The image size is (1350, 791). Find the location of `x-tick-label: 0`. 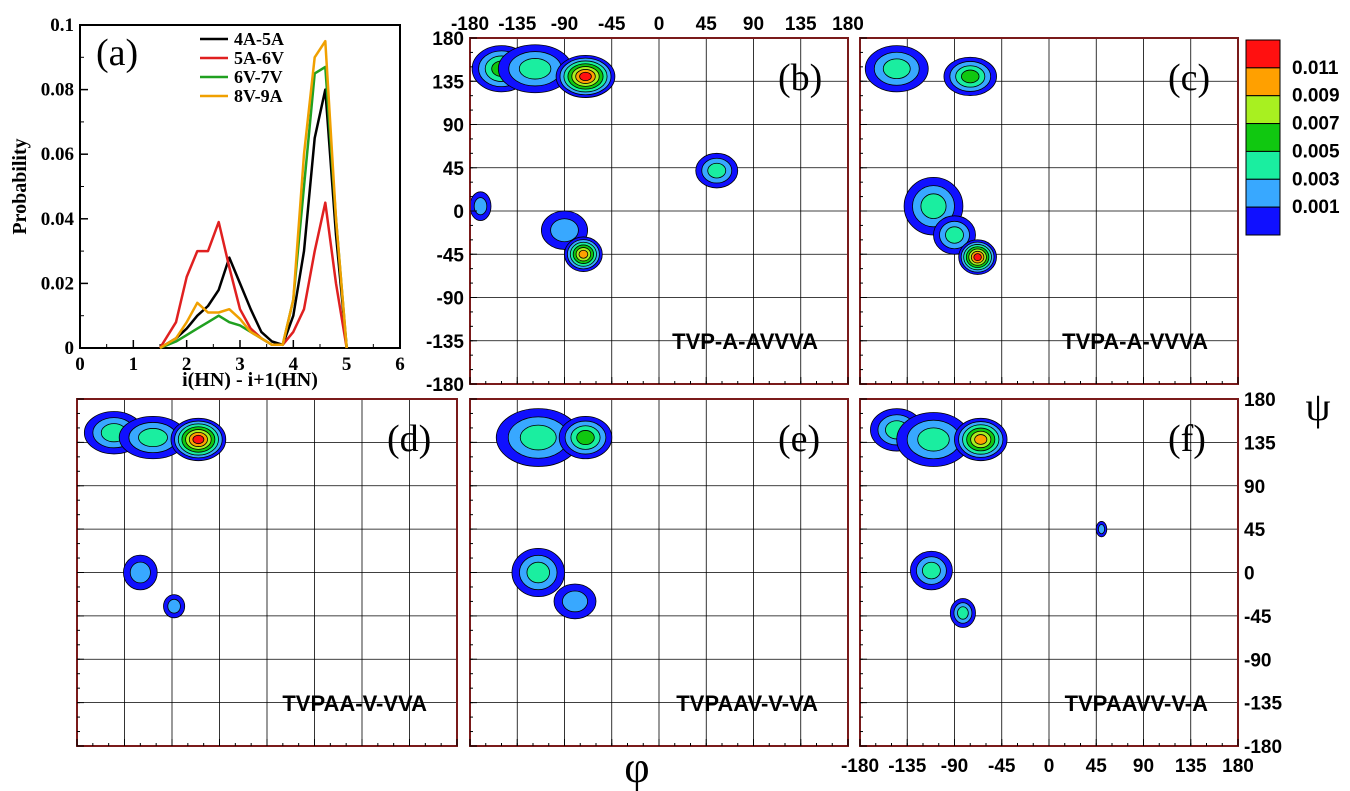

x-tick-label: 0 is located at coordinates (80, 364).